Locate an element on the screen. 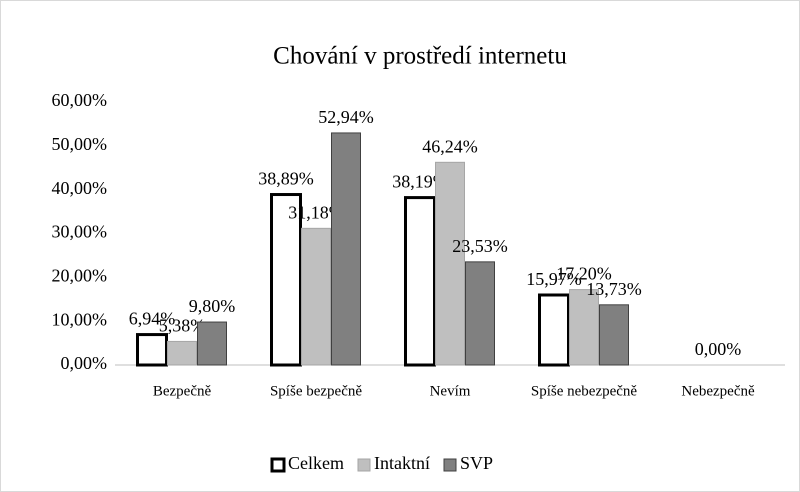  y-tick-label: 20,00% is located at coordinates (80, 275).